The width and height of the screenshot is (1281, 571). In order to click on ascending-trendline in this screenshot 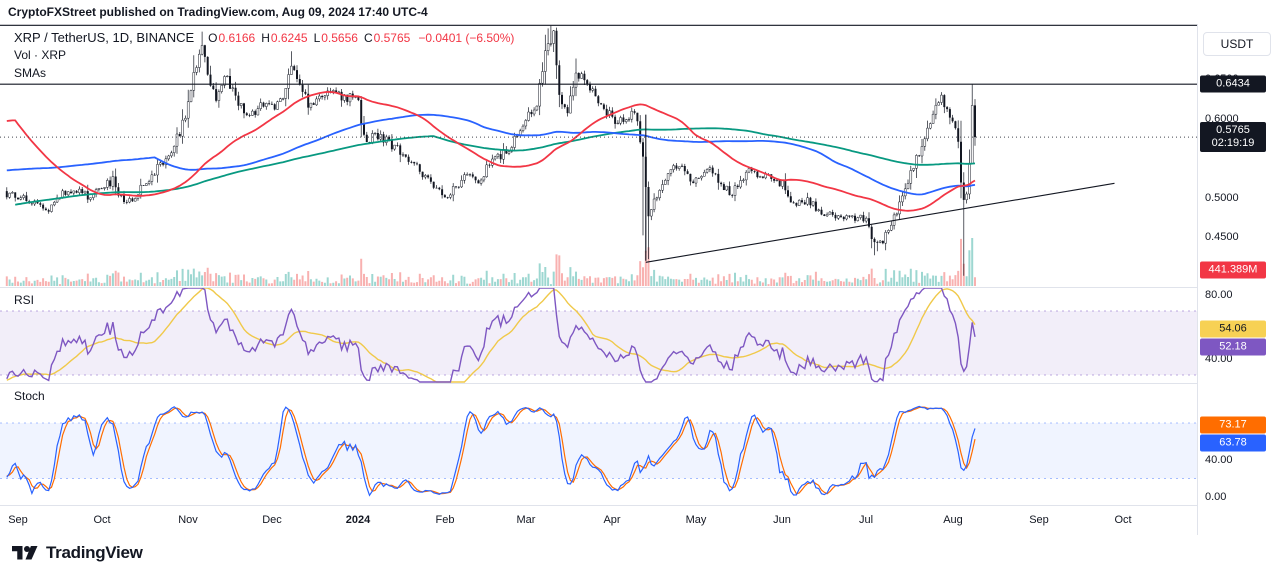, I will do `click(880, 222)`.